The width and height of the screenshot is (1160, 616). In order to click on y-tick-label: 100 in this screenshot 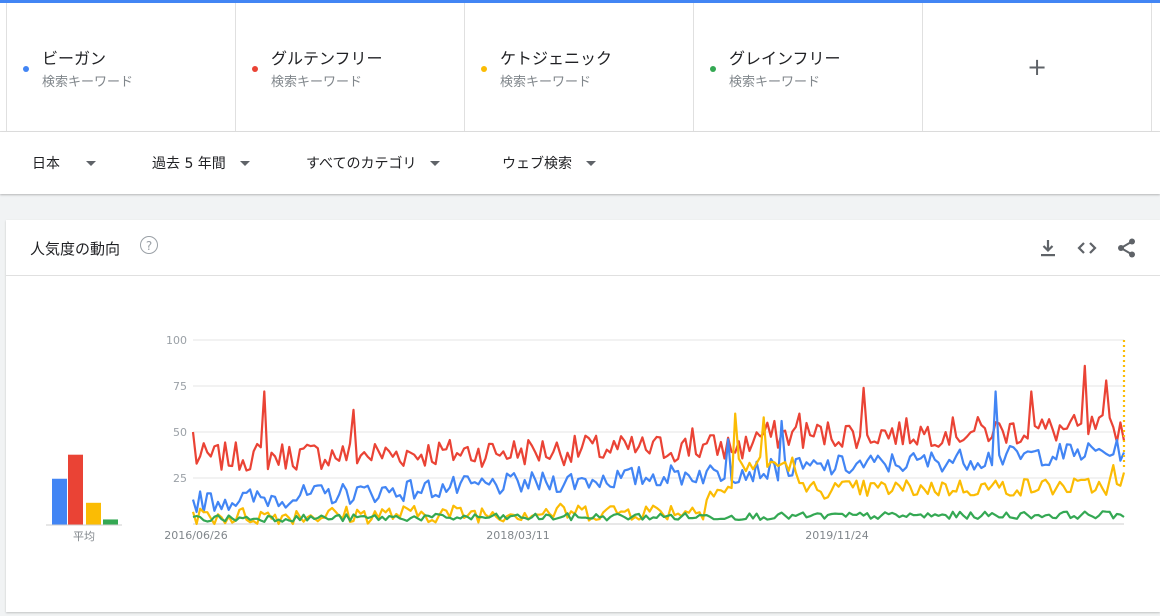, I will do `click(176, 340)`.